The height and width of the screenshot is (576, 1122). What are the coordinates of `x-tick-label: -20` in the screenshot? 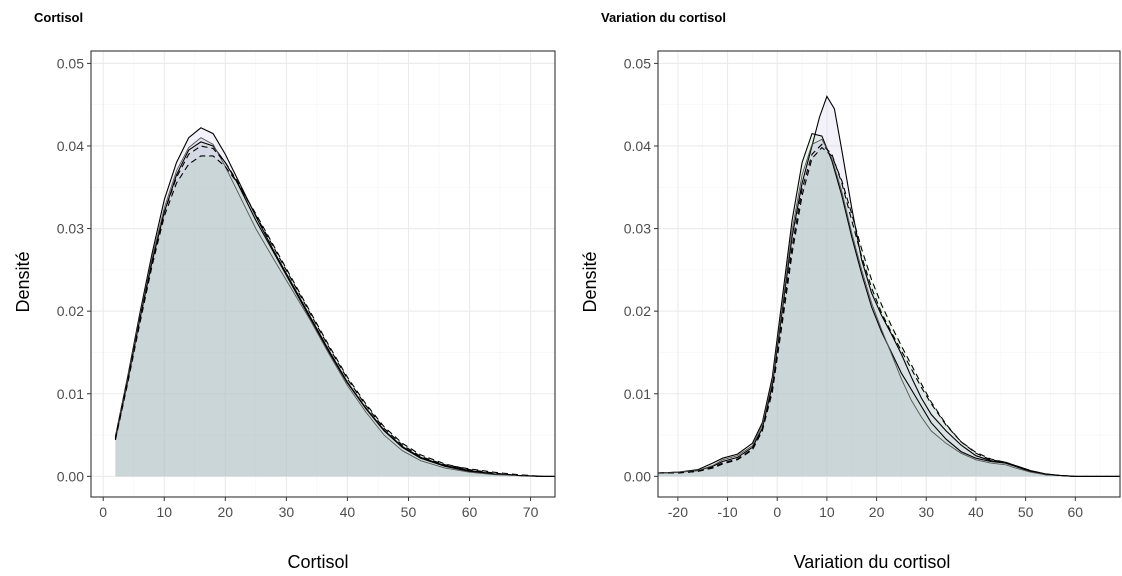 It's located at (678, 512).